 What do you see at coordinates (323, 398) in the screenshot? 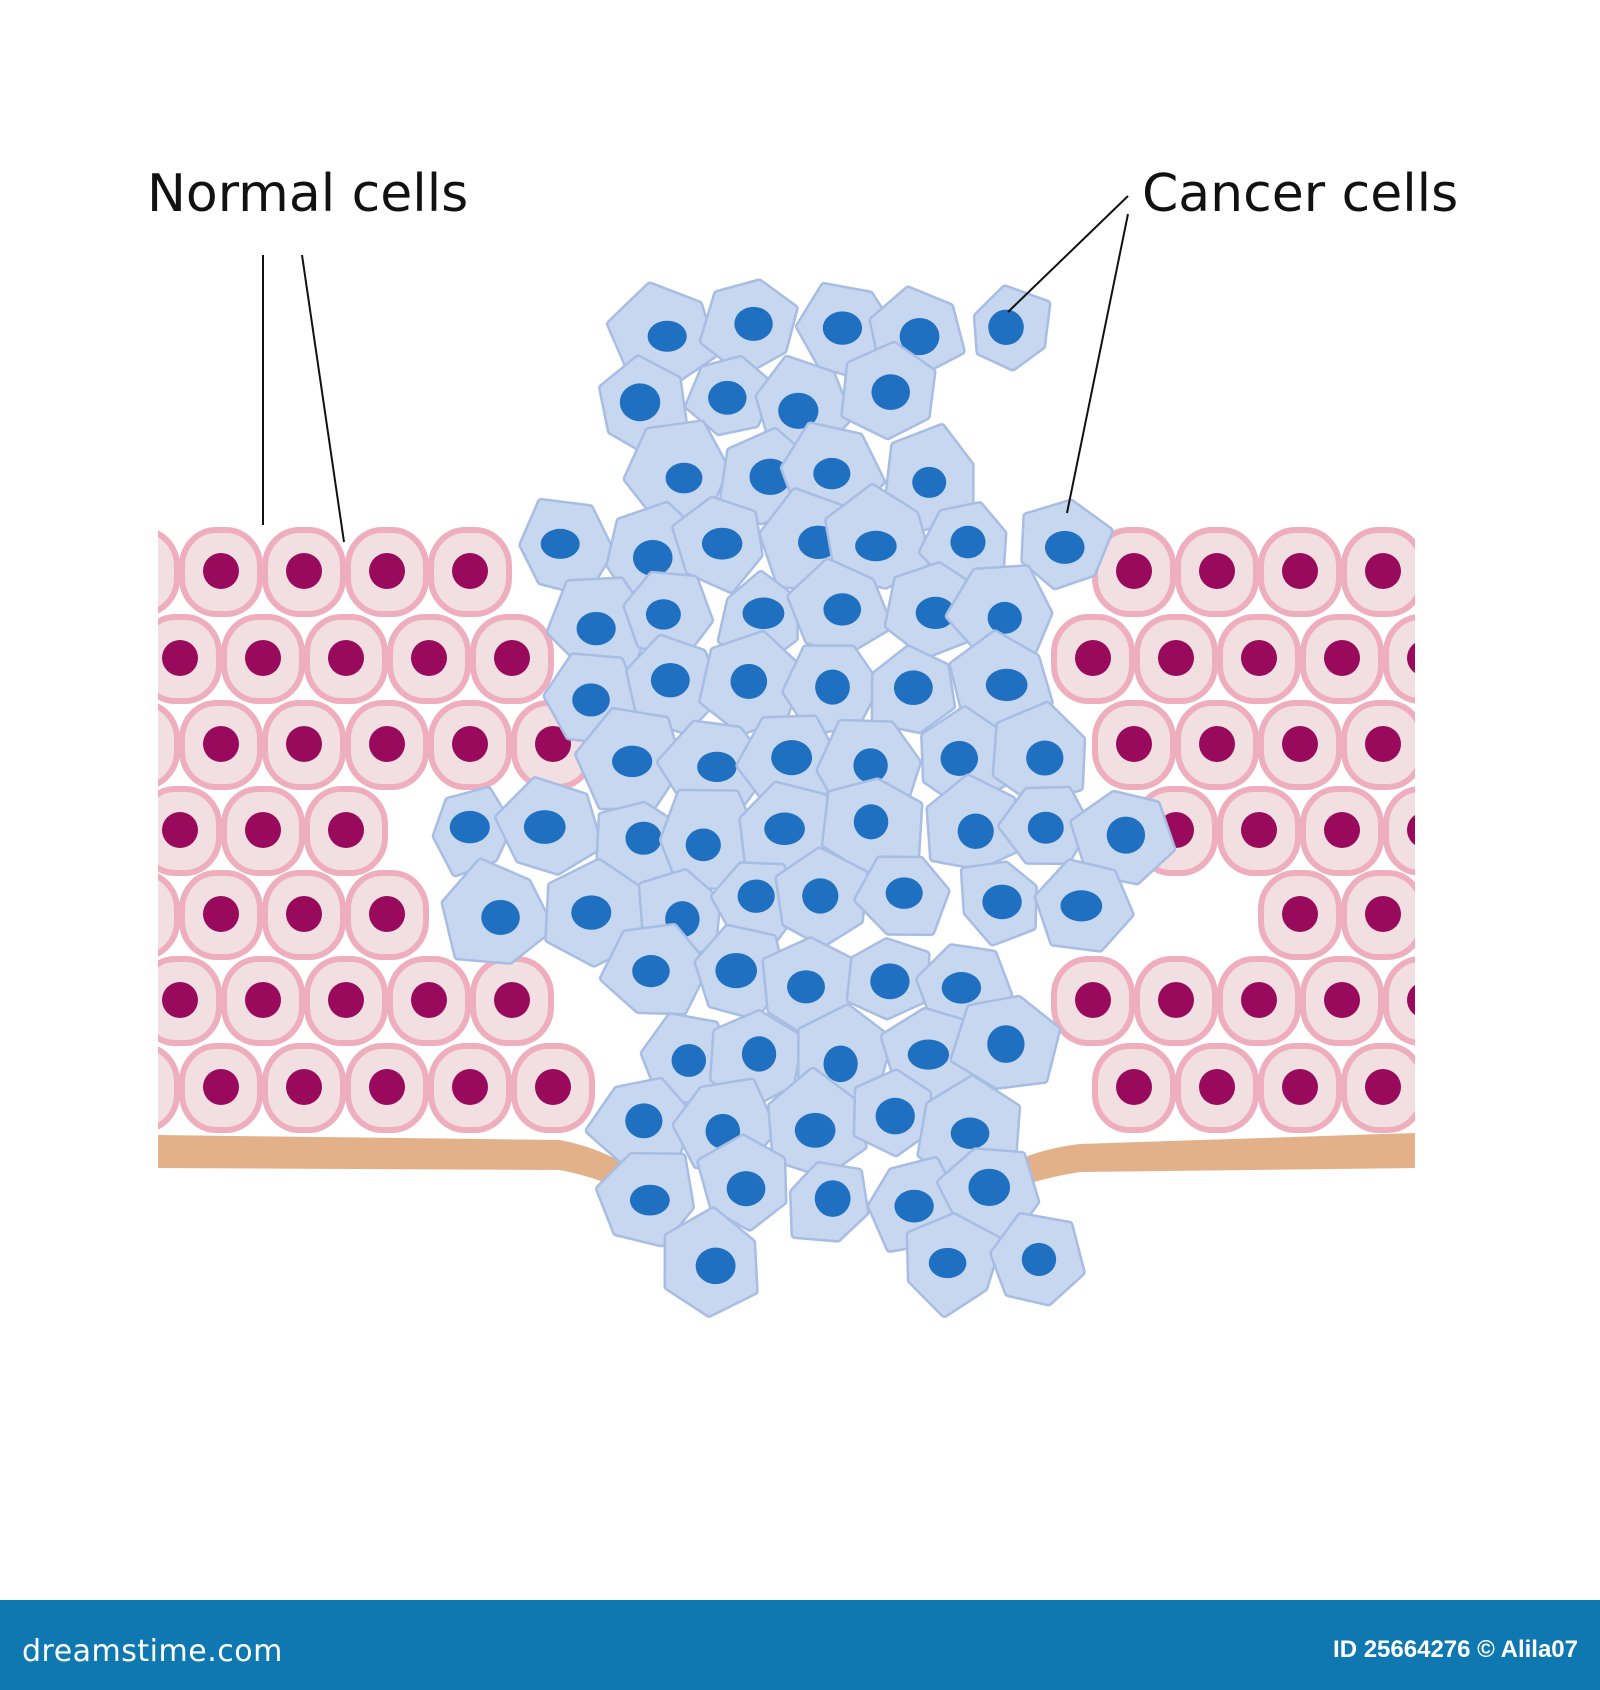
I see `normal-leader-line` at bounding box center [323, 398].